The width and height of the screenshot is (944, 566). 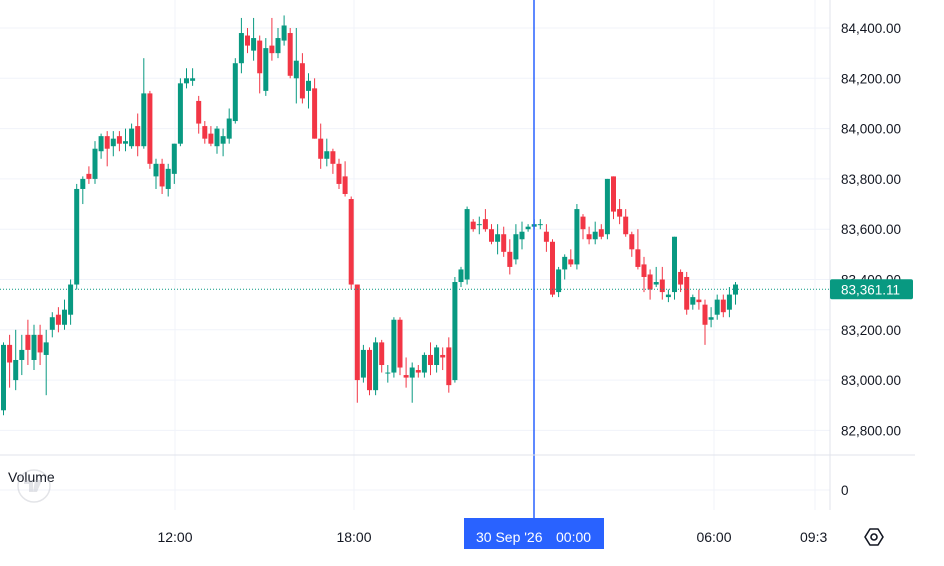 I want to click on price-axis-label: 83,600.00, so click(x=871, y=229).